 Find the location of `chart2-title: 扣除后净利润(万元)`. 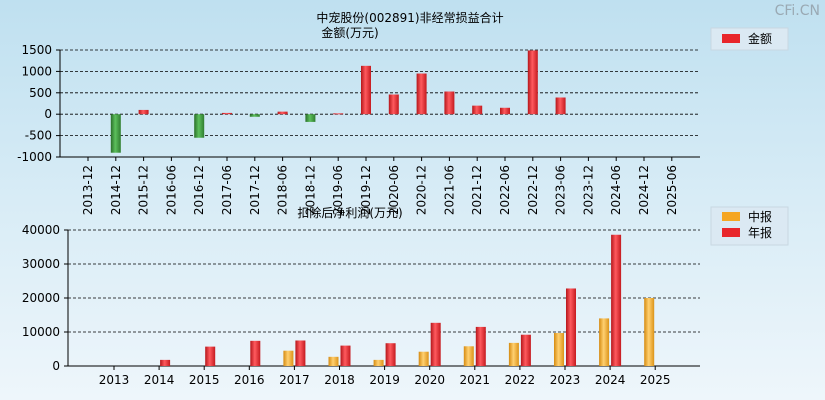

chart2-title: 扣除后净利润(万元) is located at coordinates (349, 212).